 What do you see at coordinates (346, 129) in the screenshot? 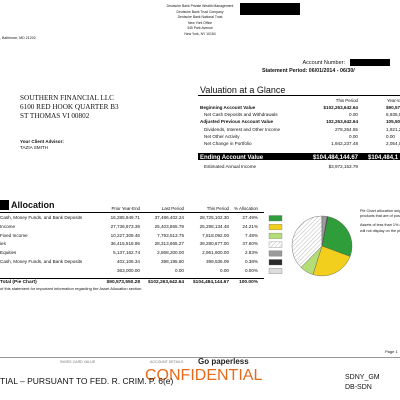
I see `row-value: 278,264.55` at bounding box center [346, 129].